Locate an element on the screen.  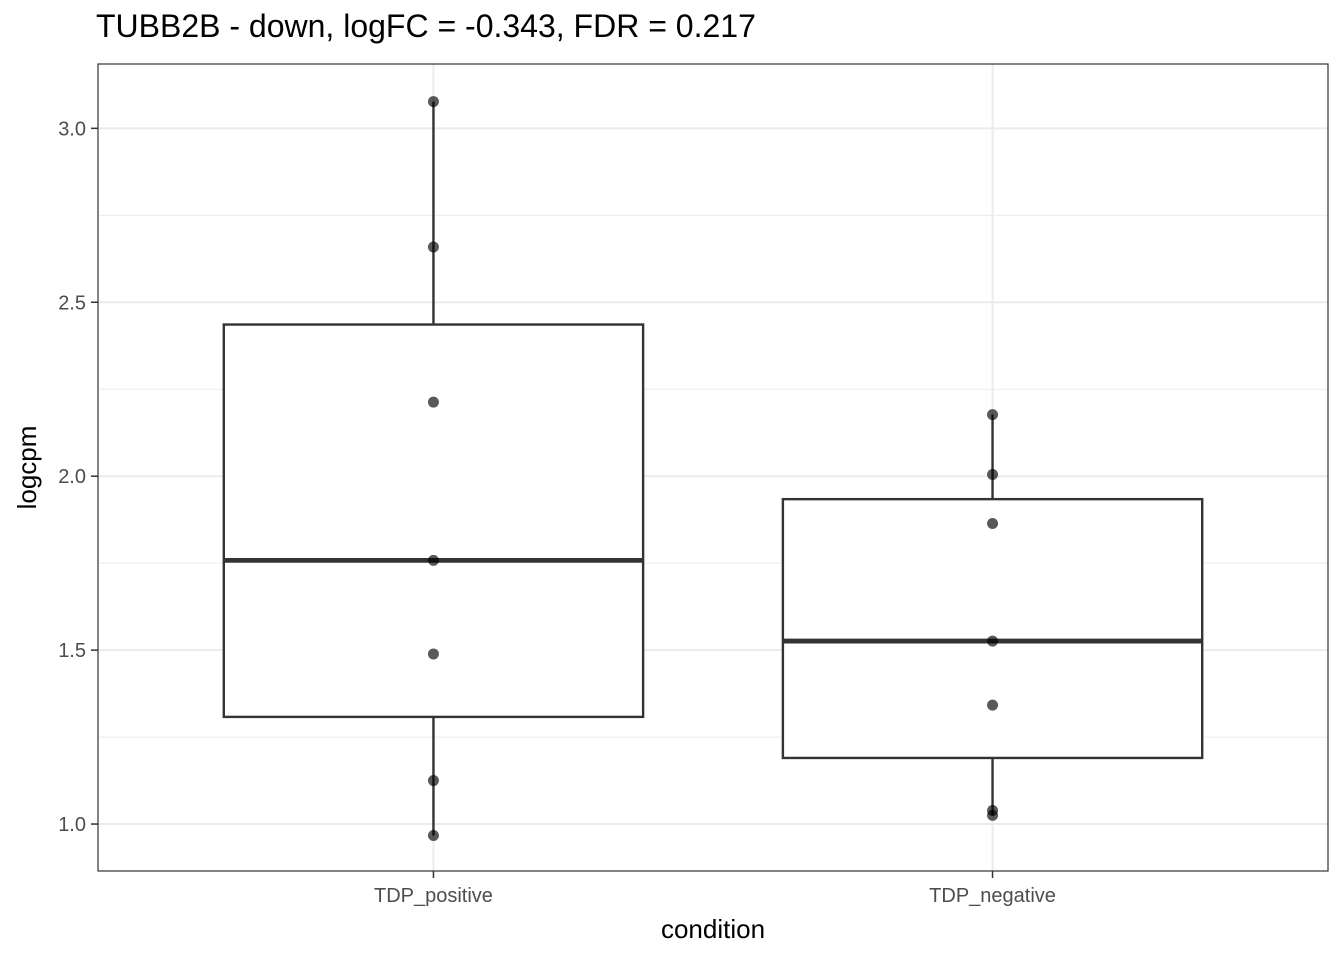
y-tick-label: 1.0 is located at coordinates (72, 825).